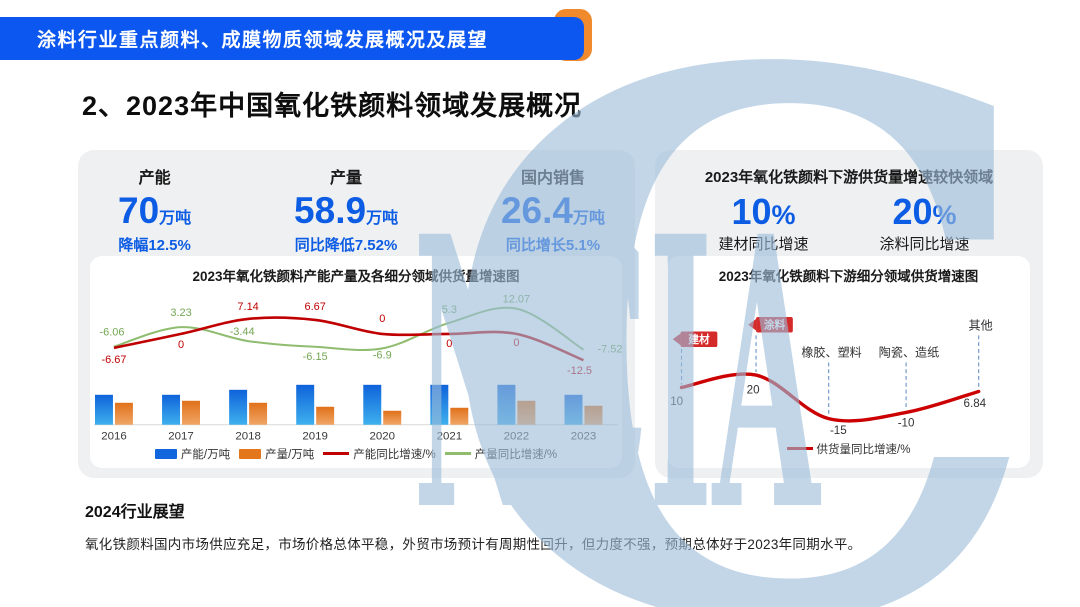  I want to click on svg-text: -3.44, so click(242, 332).